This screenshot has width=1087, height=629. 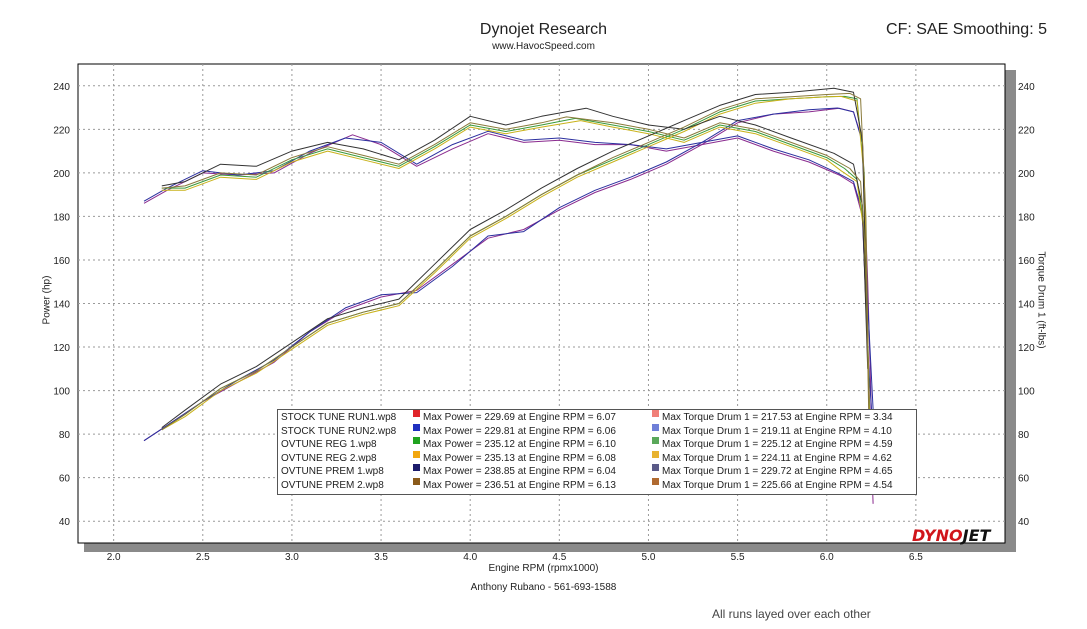 I want to click on x-tick-label: 5.0, so click(x=649, y=557).